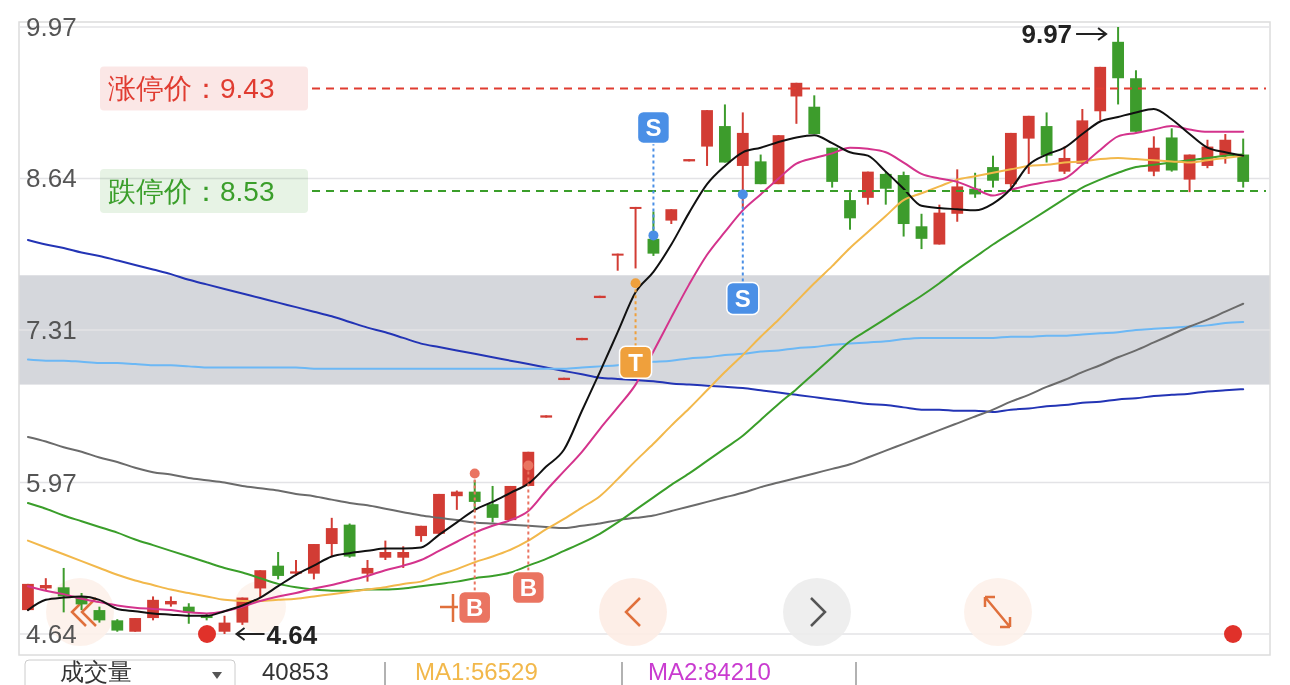 Image resolution: width=1290 pixels, height=685 pixels. I want to click on limit-price-tag: 跌停价：8.53, so click(683, 191).